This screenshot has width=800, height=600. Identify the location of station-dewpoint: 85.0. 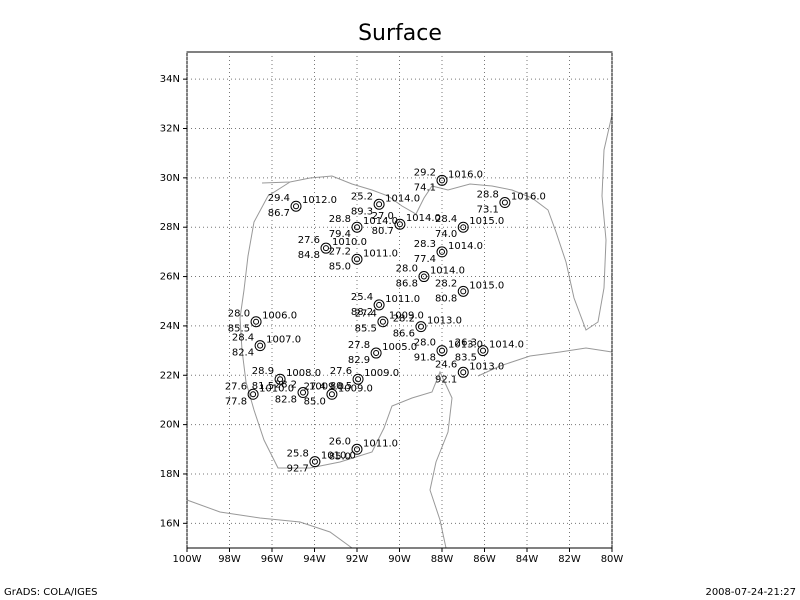
(340, 456).